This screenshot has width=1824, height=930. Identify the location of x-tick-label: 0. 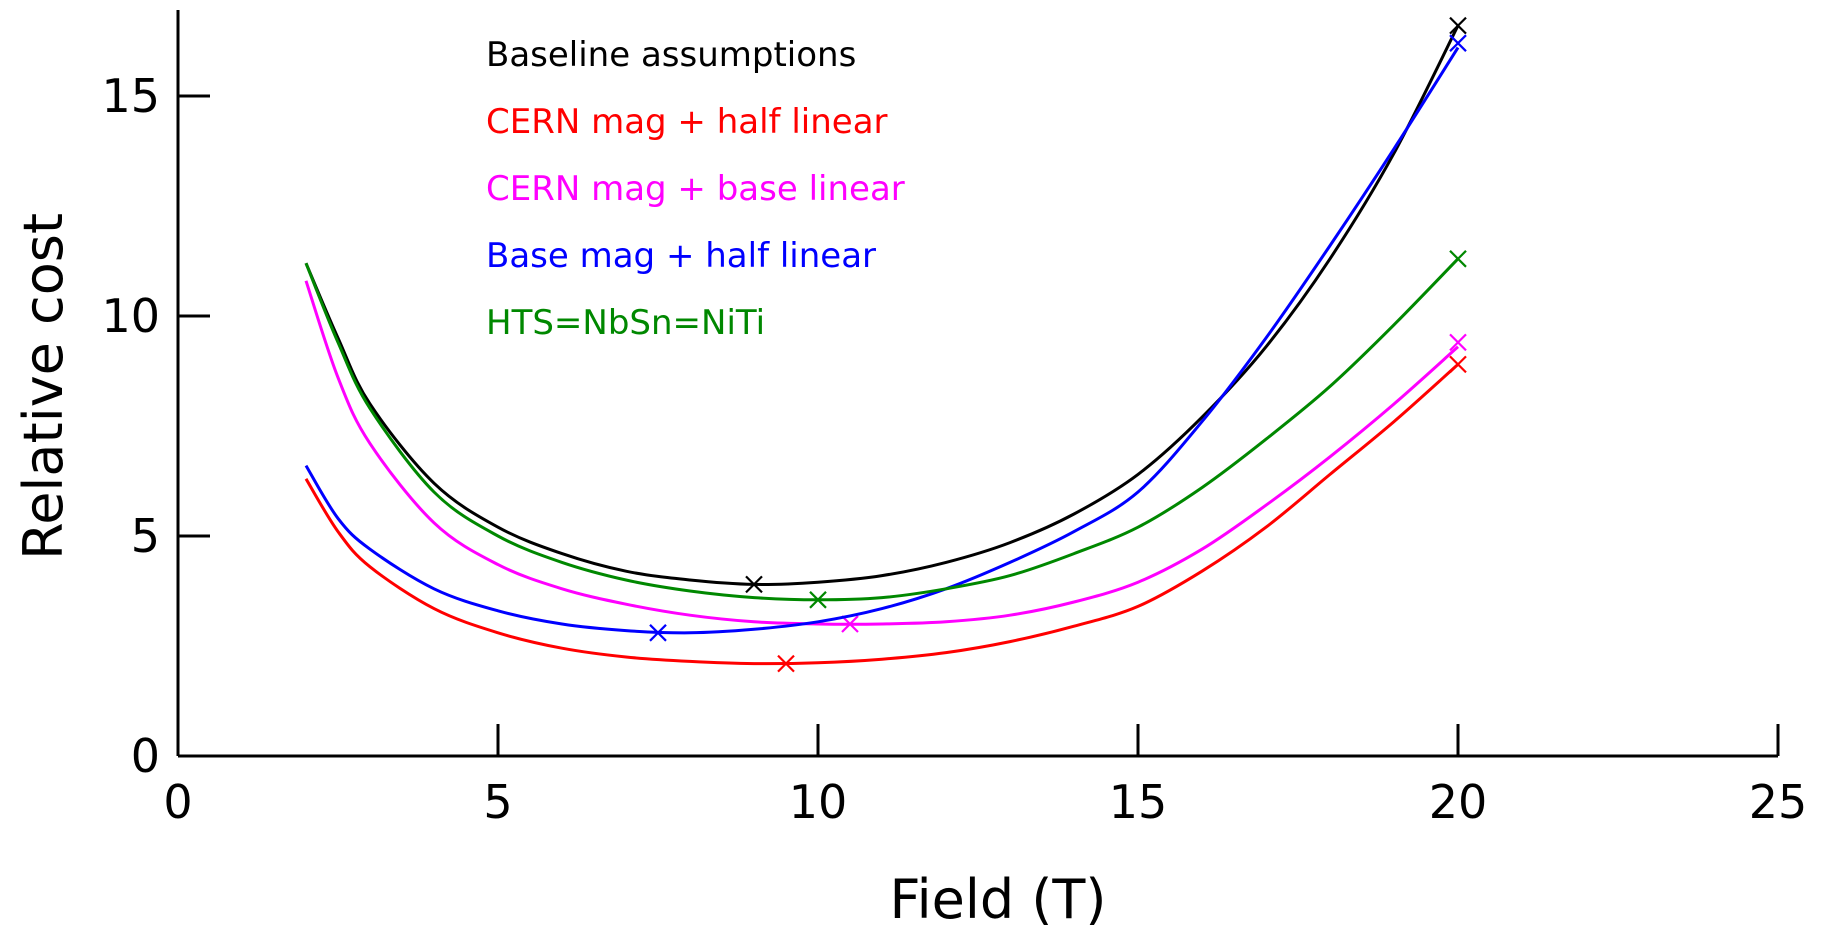
(177, 802).